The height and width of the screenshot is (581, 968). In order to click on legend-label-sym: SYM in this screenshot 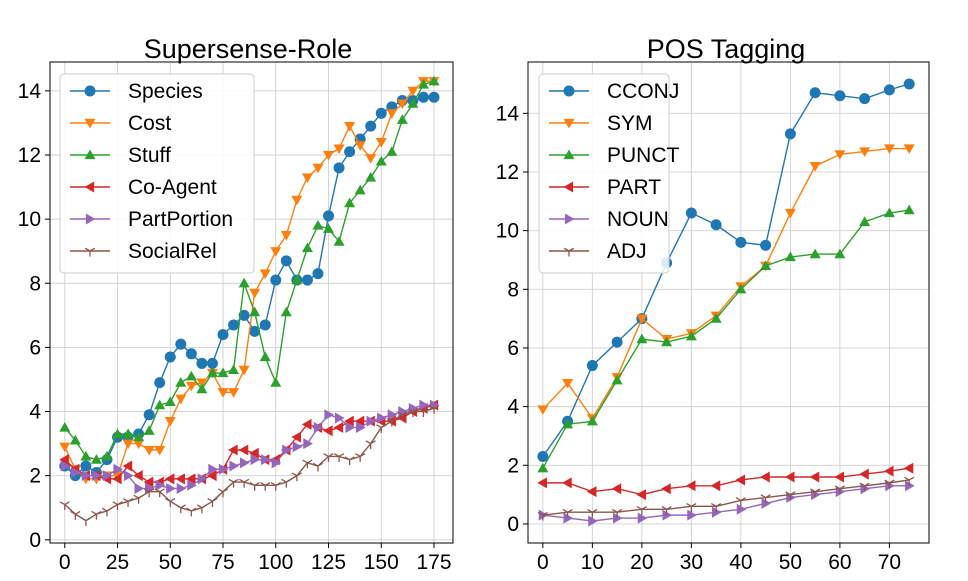, I will do `click(630, 123)`.